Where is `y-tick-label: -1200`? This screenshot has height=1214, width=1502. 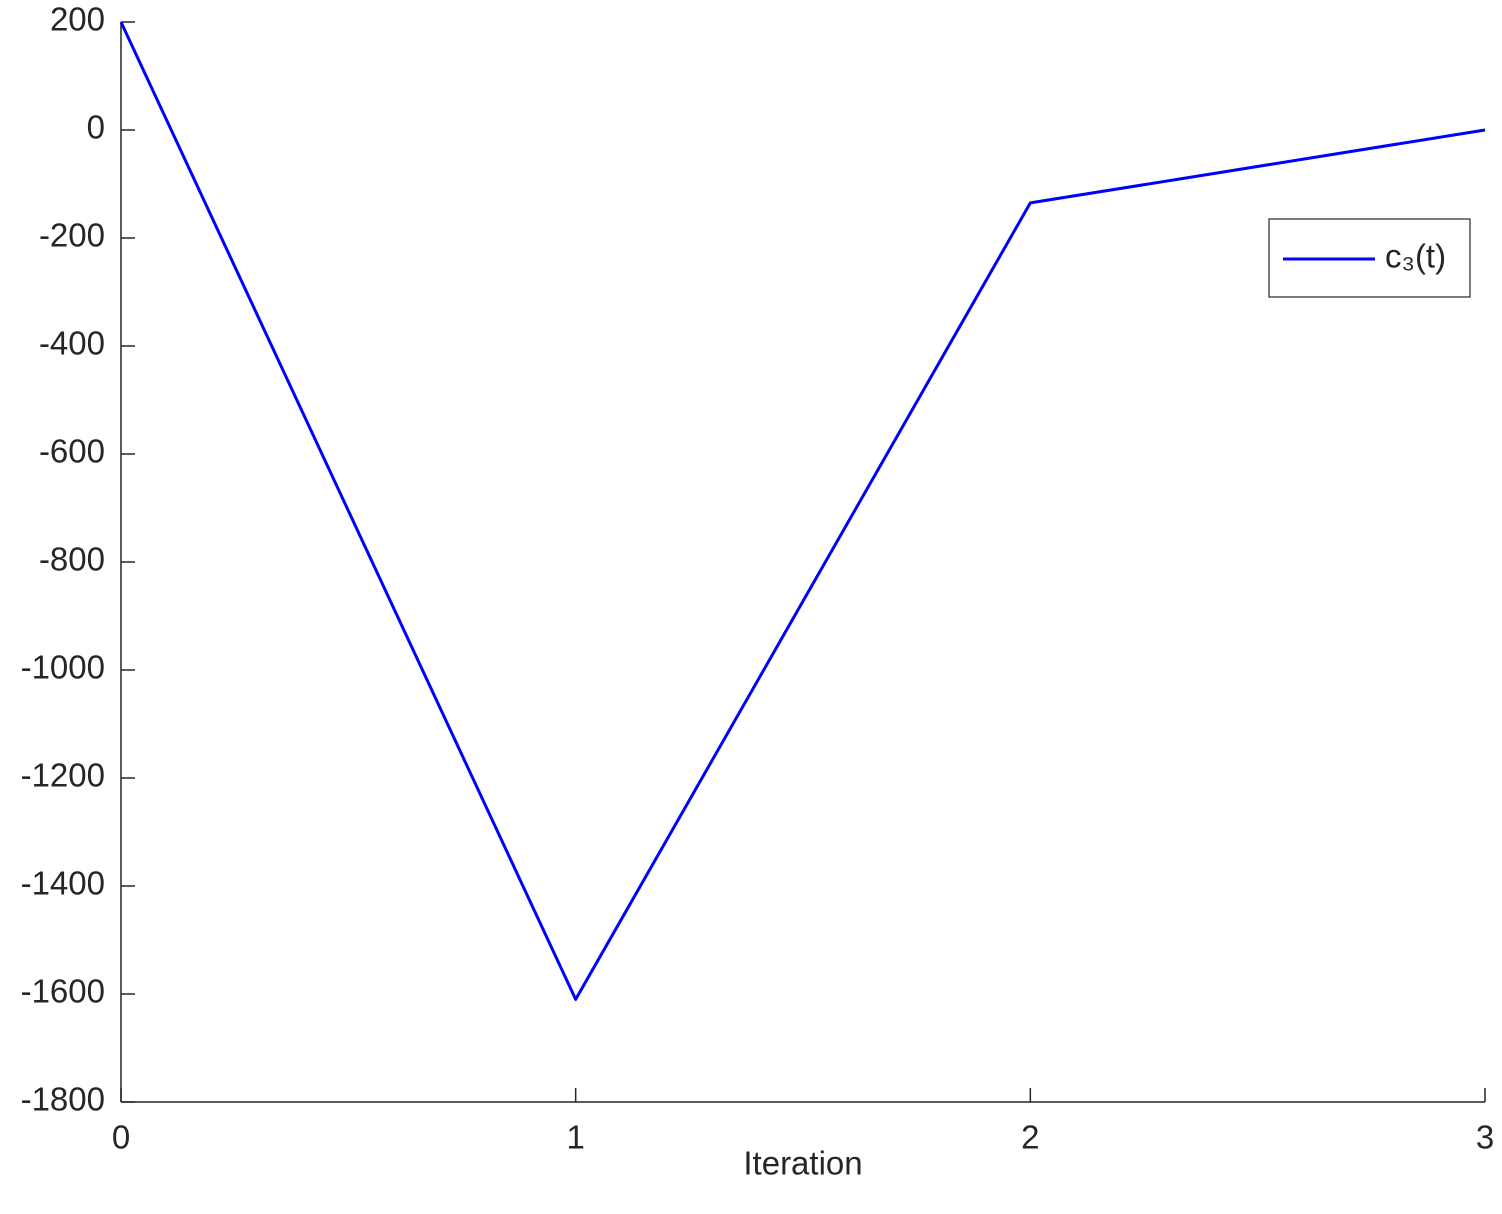
y-tick-label: -1200 is located at coordinates (63, 775).